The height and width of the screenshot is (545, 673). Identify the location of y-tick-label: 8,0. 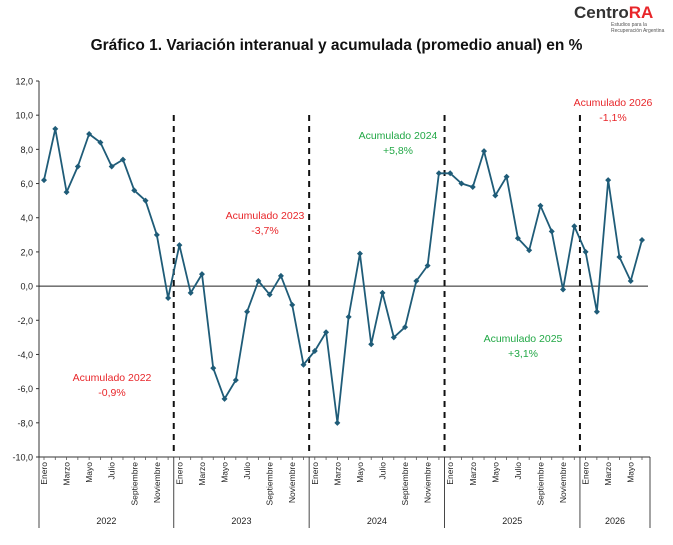
(26, 150).